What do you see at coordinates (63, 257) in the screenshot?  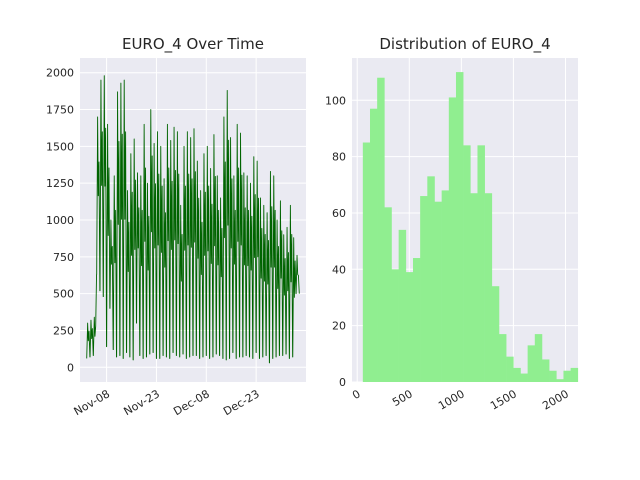 I see `line-chart-y-tick-label: 750` at bounding box center [63, 257].